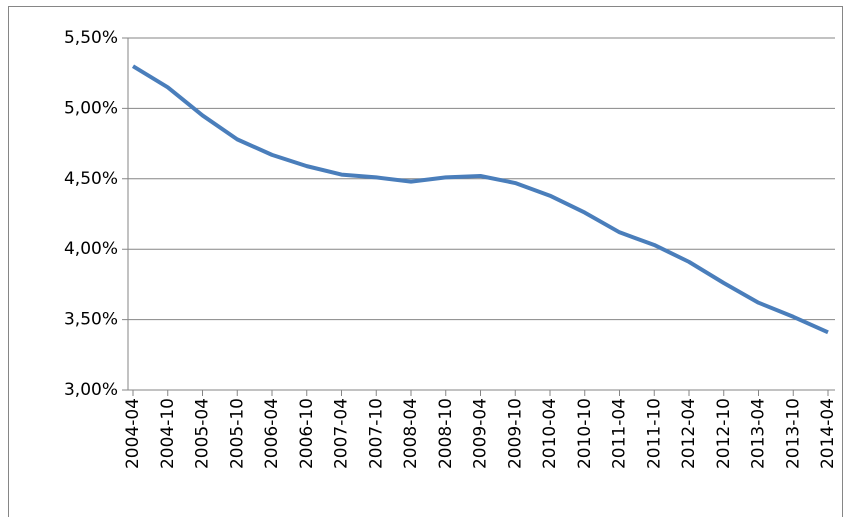 The width and height of the screenshot is (849, 517). I want to click on x-tick-label: 2011-04, so click(620, 433).